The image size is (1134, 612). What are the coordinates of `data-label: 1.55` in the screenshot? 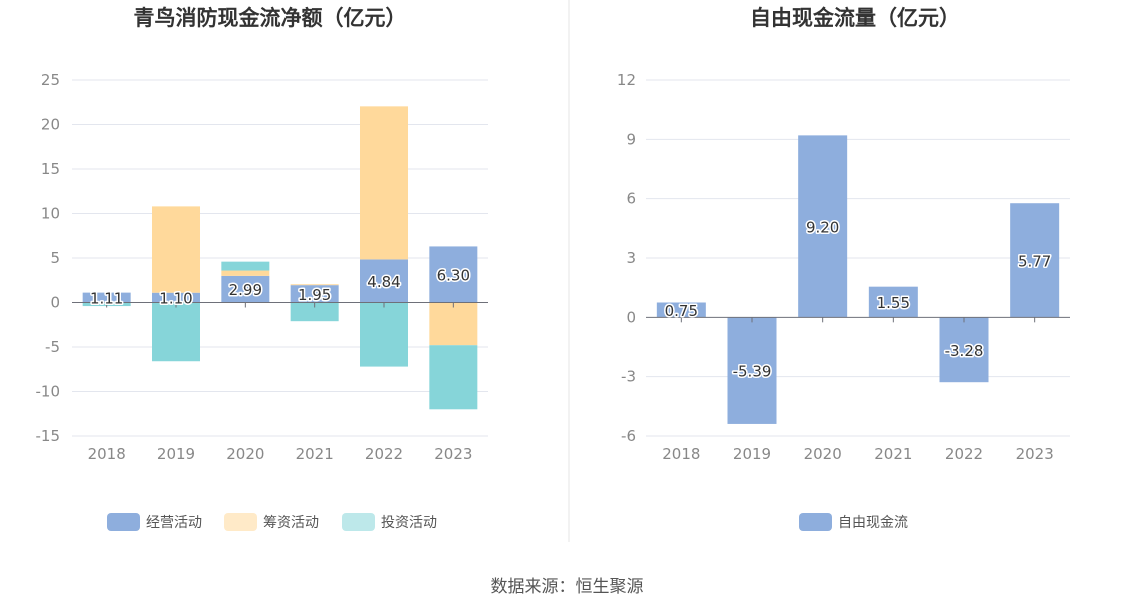 It's located at (893, 303).